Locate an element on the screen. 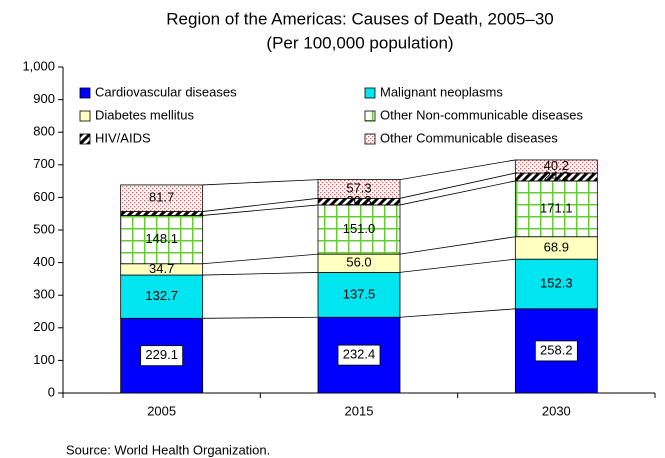  data-label: 229.1 is located at coordinates (161, 354).